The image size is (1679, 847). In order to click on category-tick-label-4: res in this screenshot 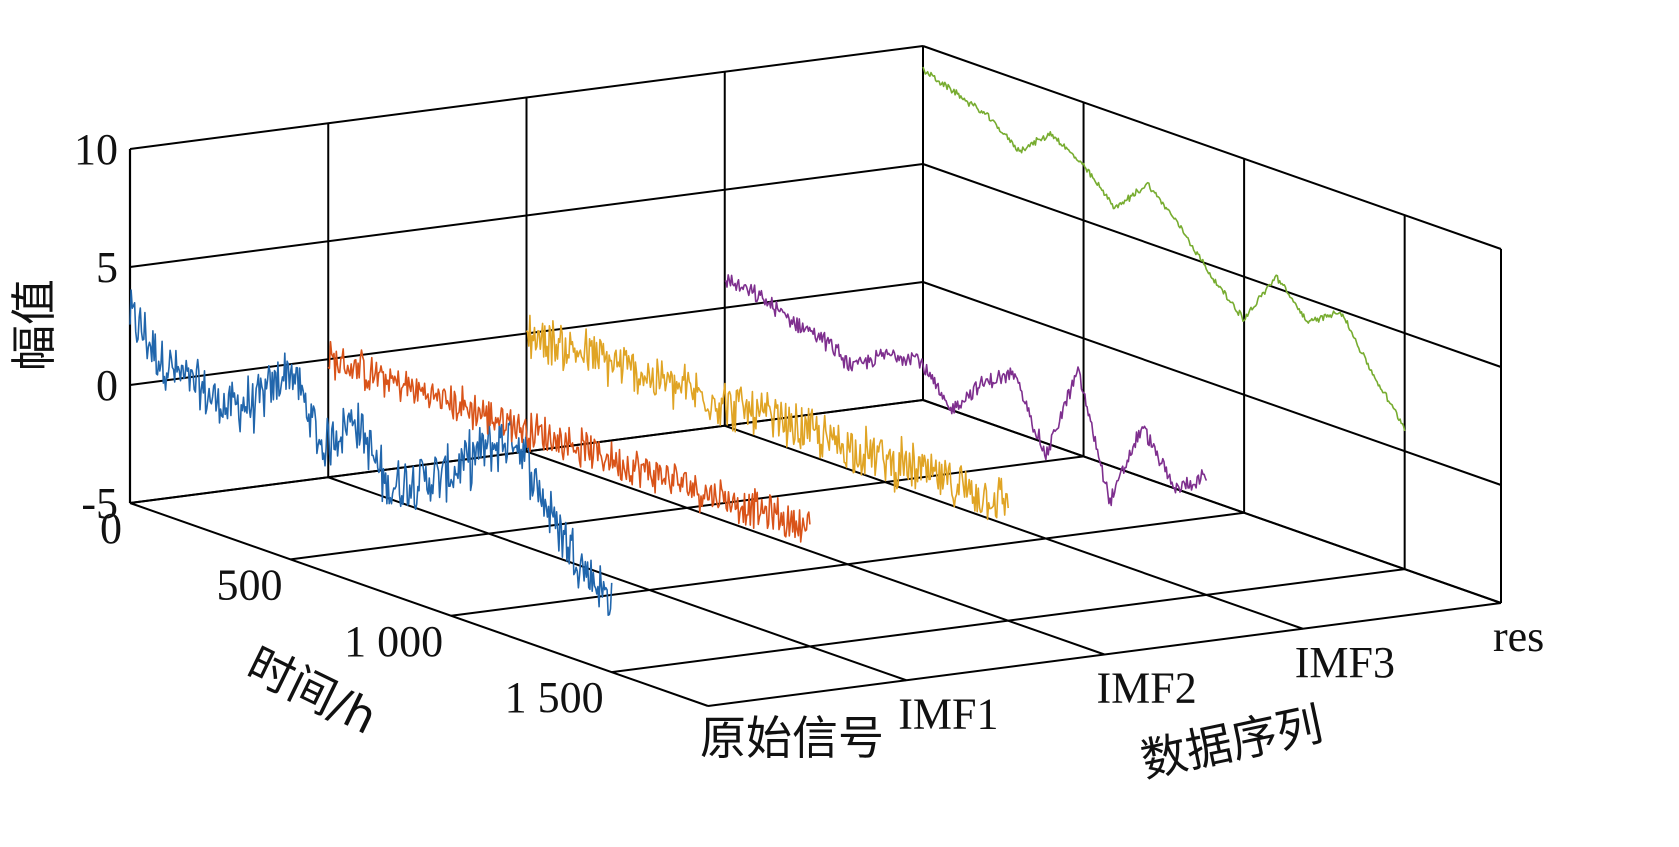, I will do `click(1518, 636)`.